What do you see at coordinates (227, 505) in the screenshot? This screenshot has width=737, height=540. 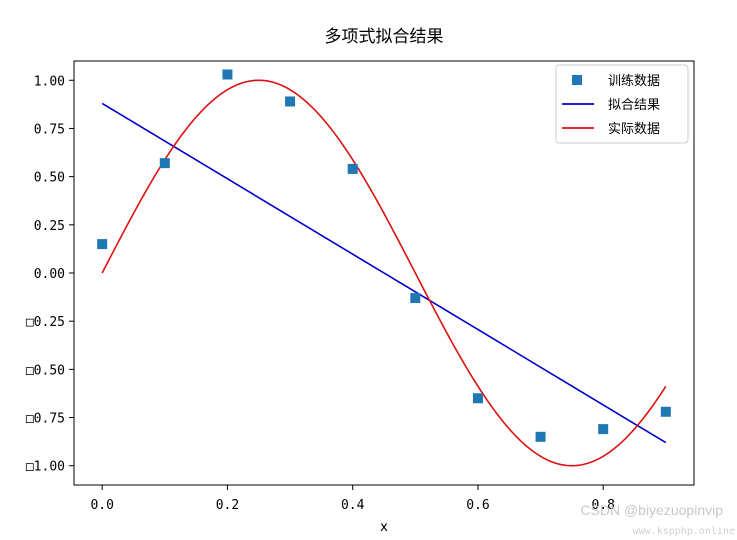 I see `x-tick-label: 0.2` at bounding box center [227, 505].